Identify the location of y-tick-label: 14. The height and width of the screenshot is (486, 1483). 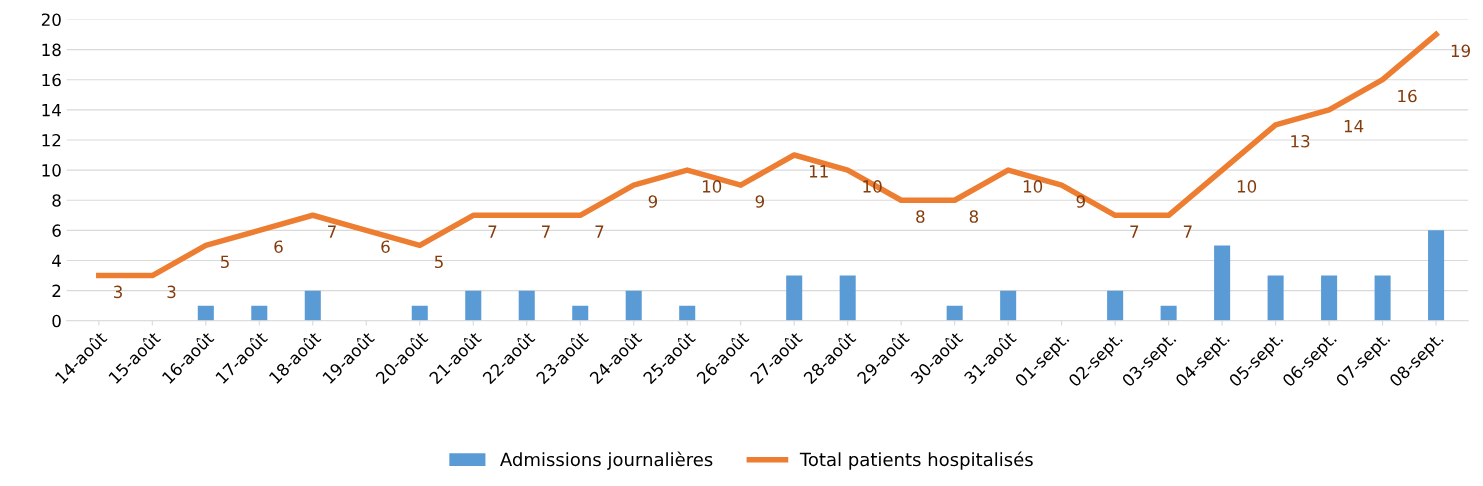
(51, 110).